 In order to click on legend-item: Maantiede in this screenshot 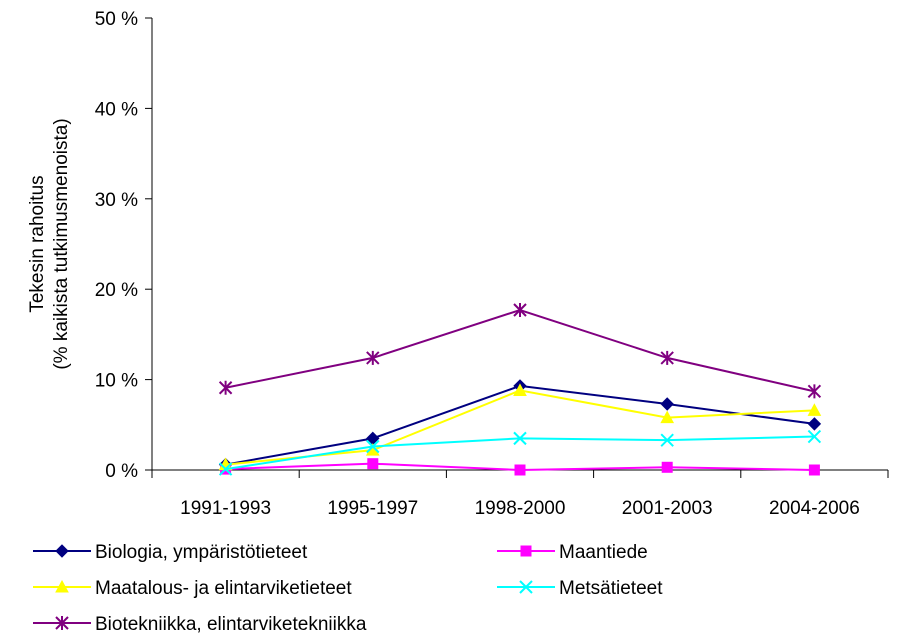, I will do `click(572, 552)`.